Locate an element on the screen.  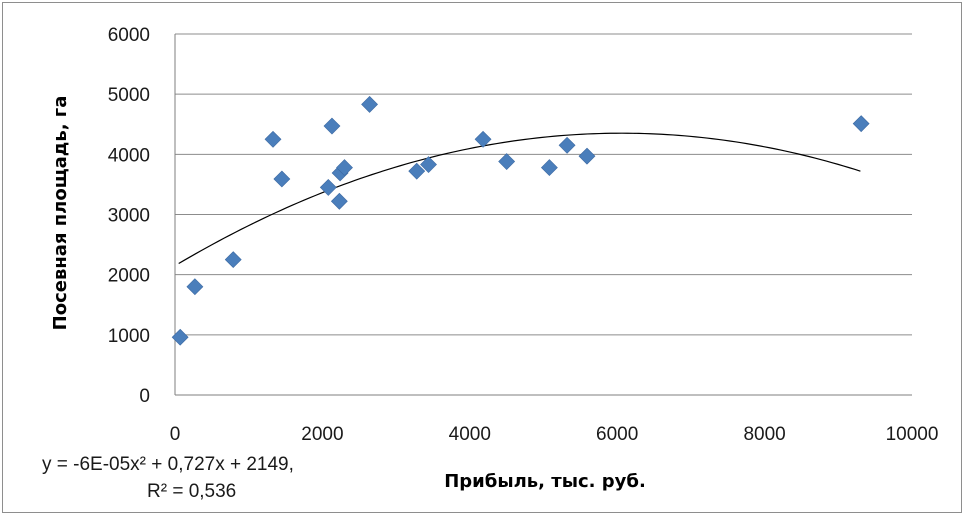
y-tick-labels: 0 1000 2000 3000 4000 5000 6000 is located at coordinates (129, 216).